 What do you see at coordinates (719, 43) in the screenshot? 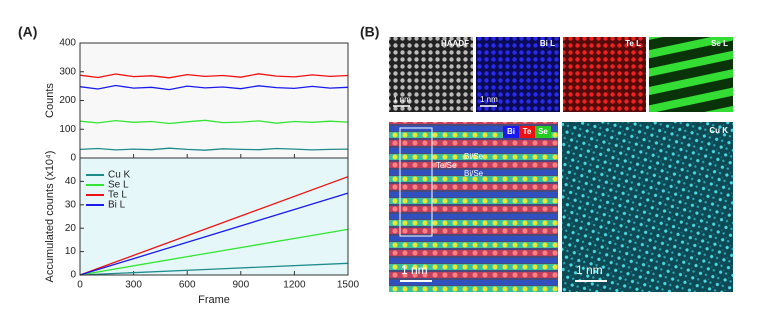
I see `map-label: Se L` at bounding box center [719, 43].